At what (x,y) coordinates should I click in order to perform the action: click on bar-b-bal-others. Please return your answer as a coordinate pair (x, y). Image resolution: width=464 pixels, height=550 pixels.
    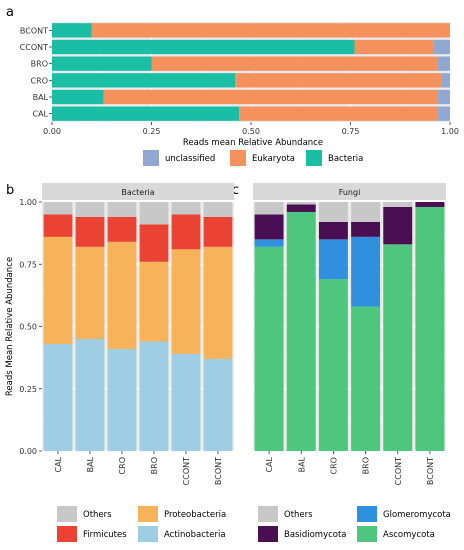
    Looking at the image, I should click on (90, 209).